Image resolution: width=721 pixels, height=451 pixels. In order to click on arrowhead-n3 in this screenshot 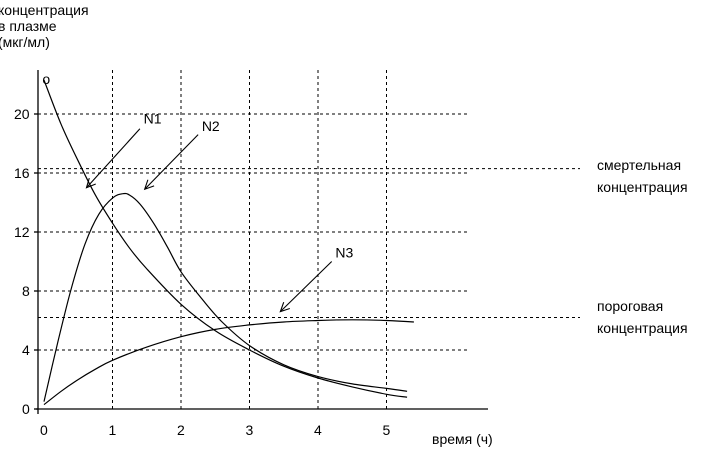, I will do `click(284, 307)`.